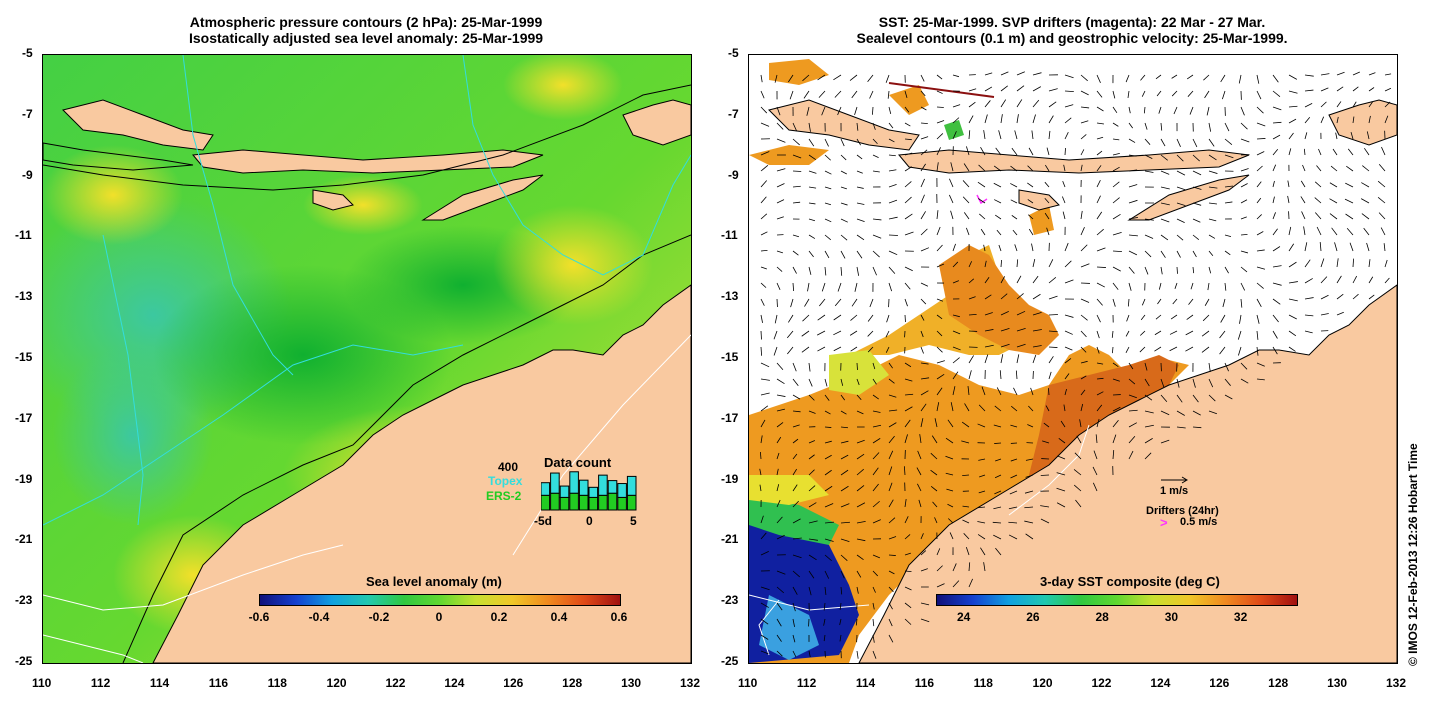 The image size is (1440, 710). Describe the element at coordinates (1160, 683) in the screenshot. I see `right-lon-tick: 124` at that location.